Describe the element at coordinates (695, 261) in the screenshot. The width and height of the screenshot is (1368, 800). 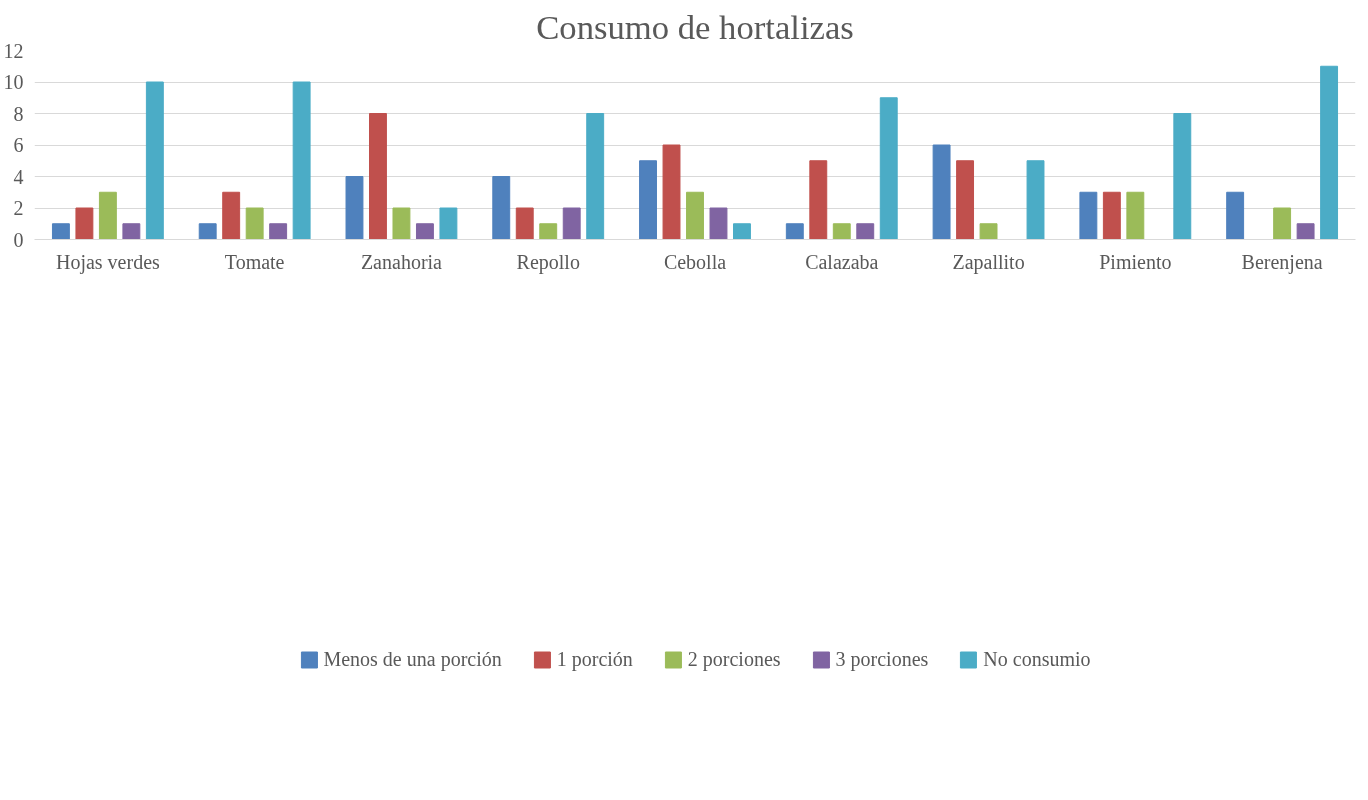
I see `x-tick-label: Cebolla` at that location.